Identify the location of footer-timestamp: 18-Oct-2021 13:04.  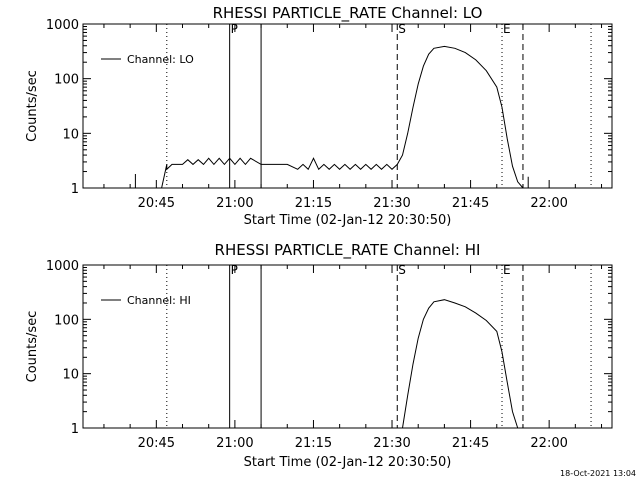
(598, 473).